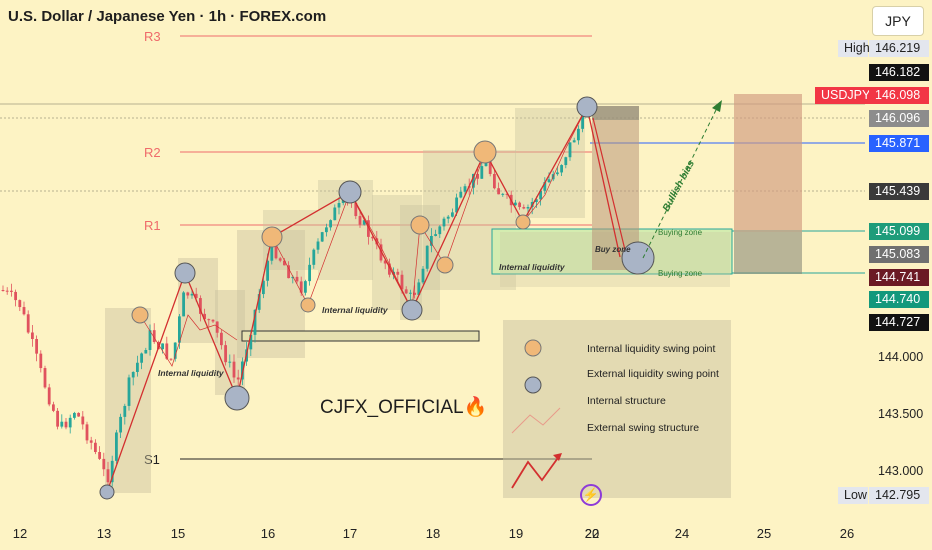 This screenshot has height=550, width=932. I want to click on legend-marker-internal-swing, so click(533, 348).